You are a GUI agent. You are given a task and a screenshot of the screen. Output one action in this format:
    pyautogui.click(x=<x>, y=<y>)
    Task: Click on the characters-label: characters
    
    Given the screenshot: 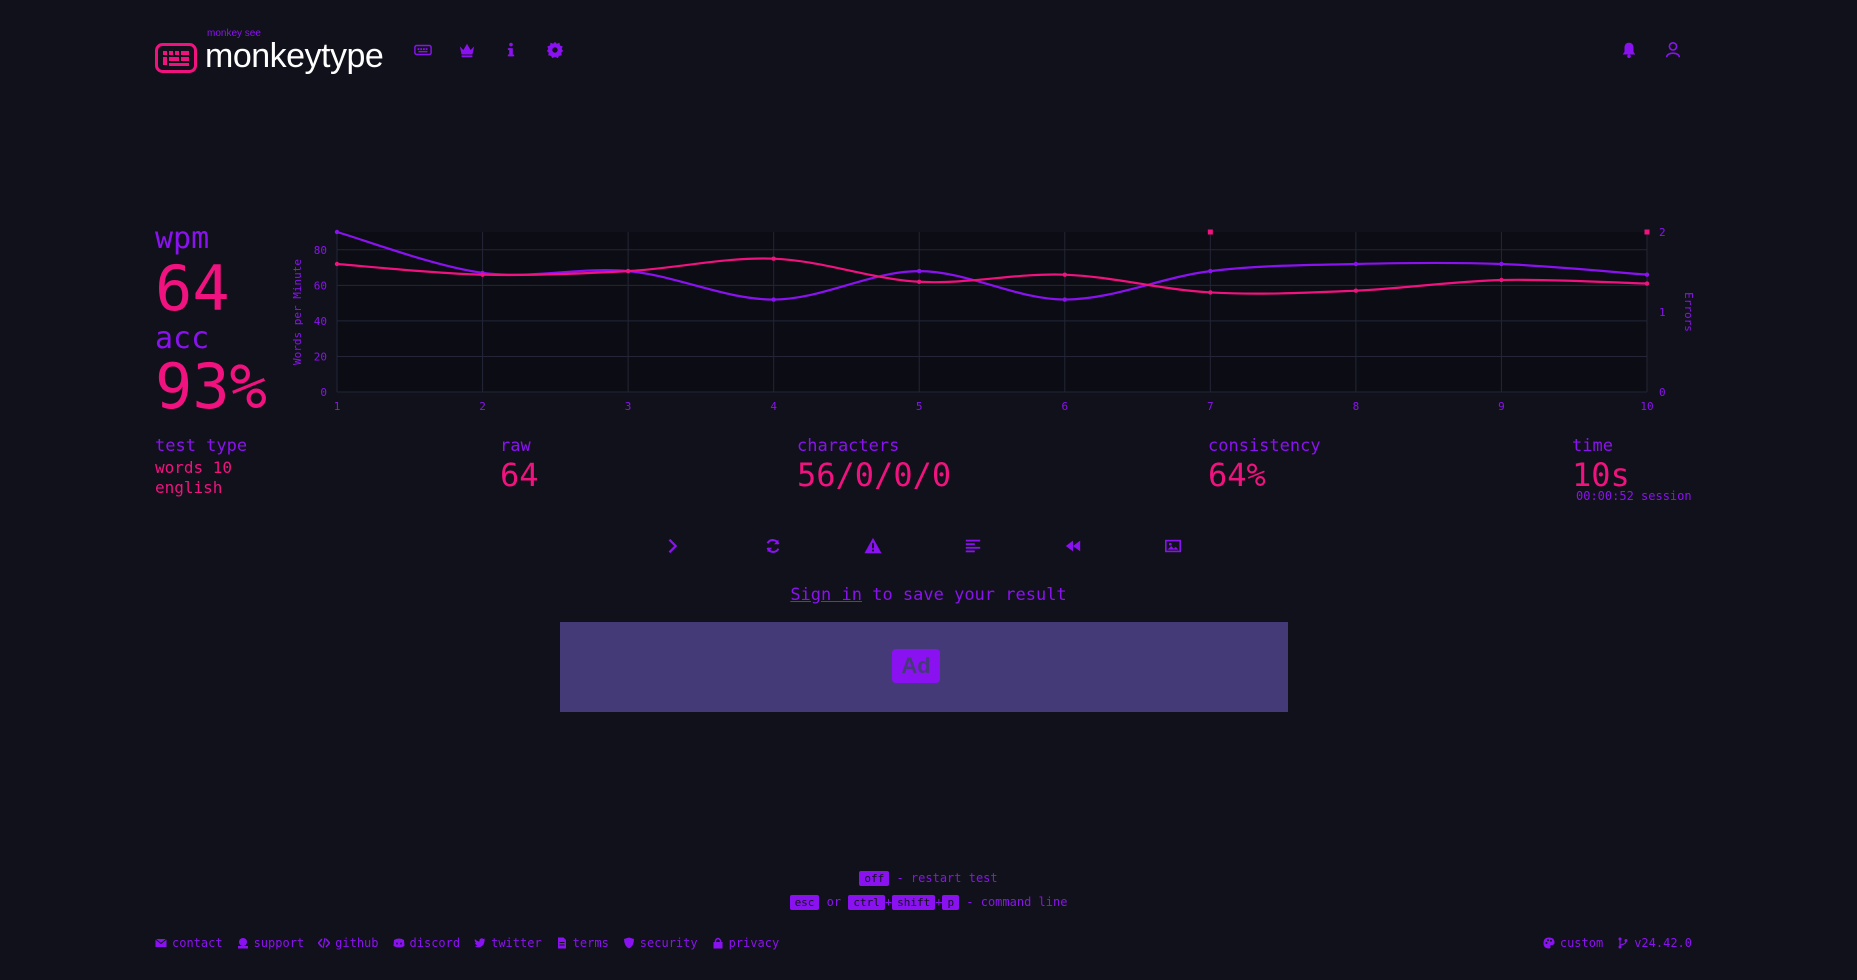 What is the action you would take?
    pyautogui.click(x=848, y=446)
    